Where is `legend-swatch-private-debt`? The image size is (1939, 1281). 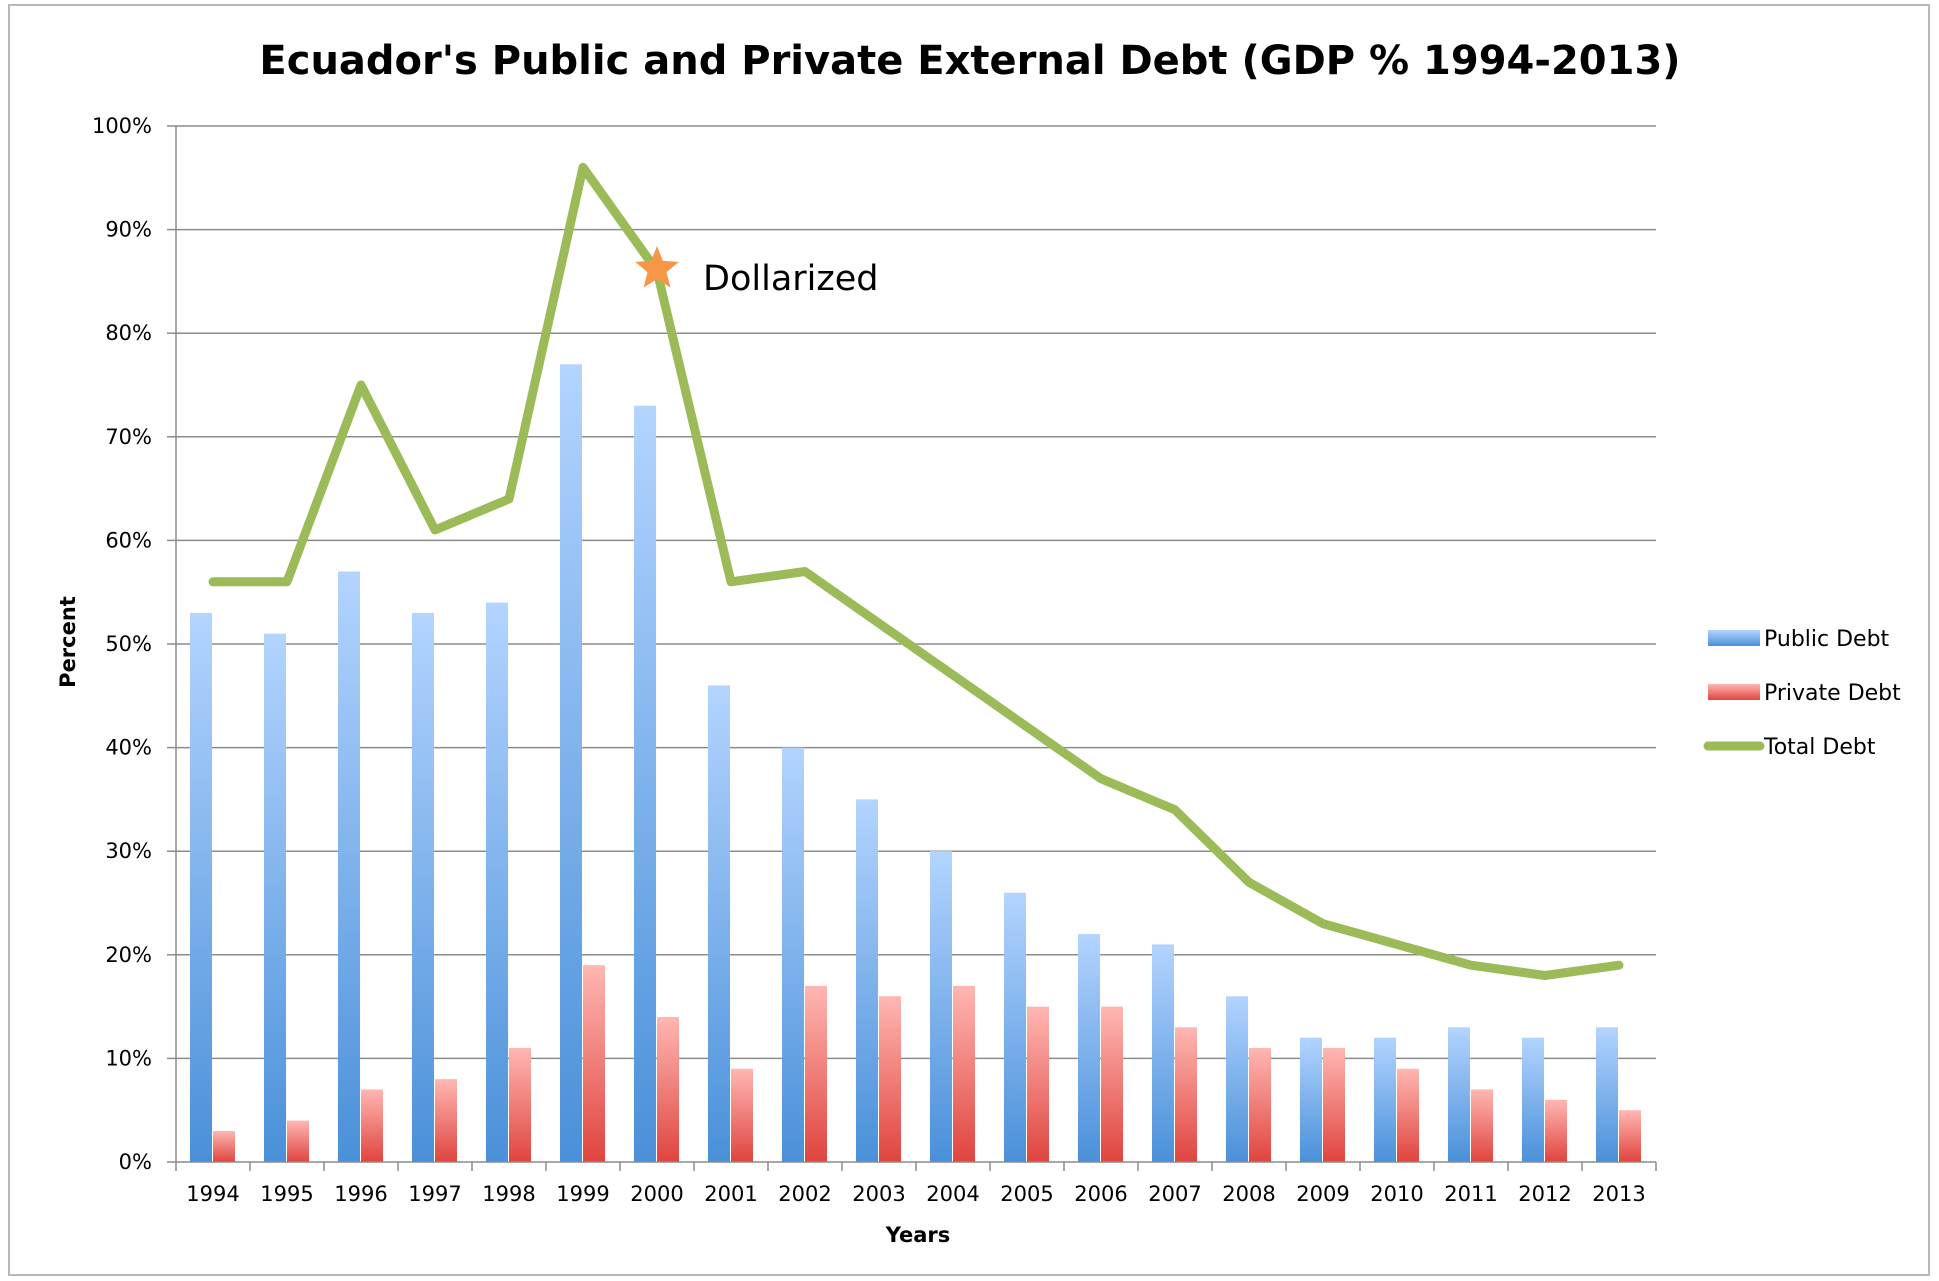 legend-swatch-private-debt is located at coordinates (1734, 692).